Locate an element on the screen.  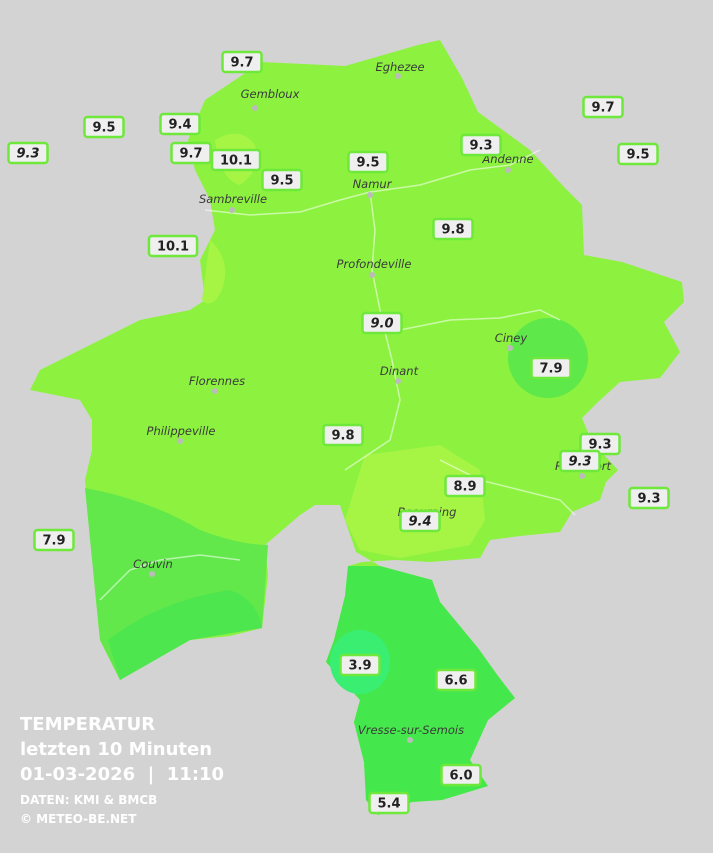
station-value: 6.6 is located at coordinates (455, 681).